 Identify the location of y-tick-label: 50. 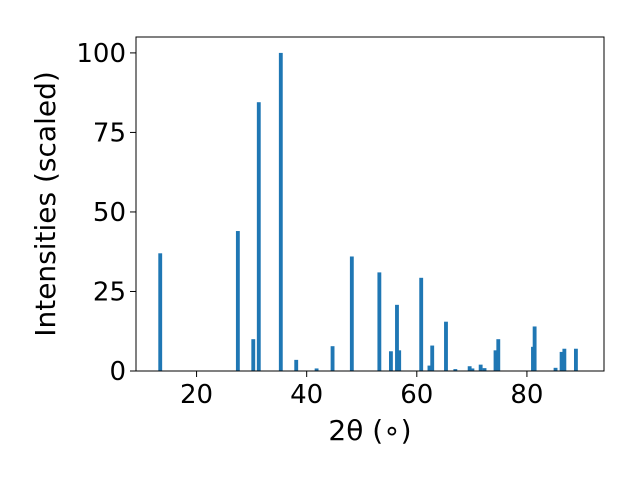
(109, 213).